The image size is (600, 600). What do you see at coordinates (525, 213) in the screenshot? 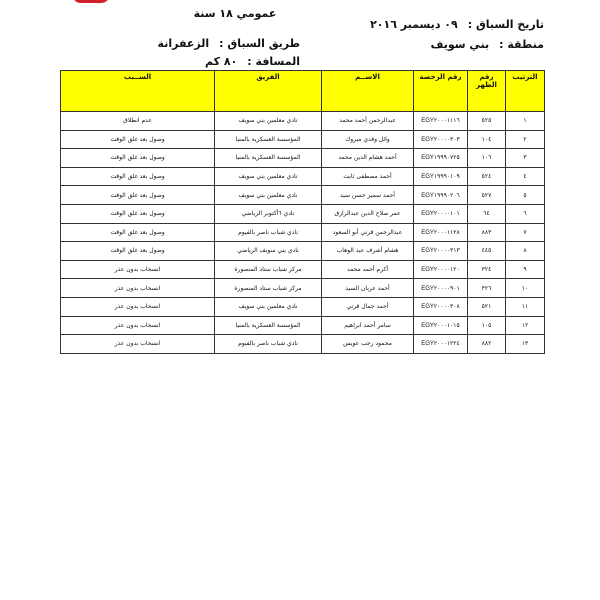
I see `cell-rank: ٦` at bounding box center [525, 213].